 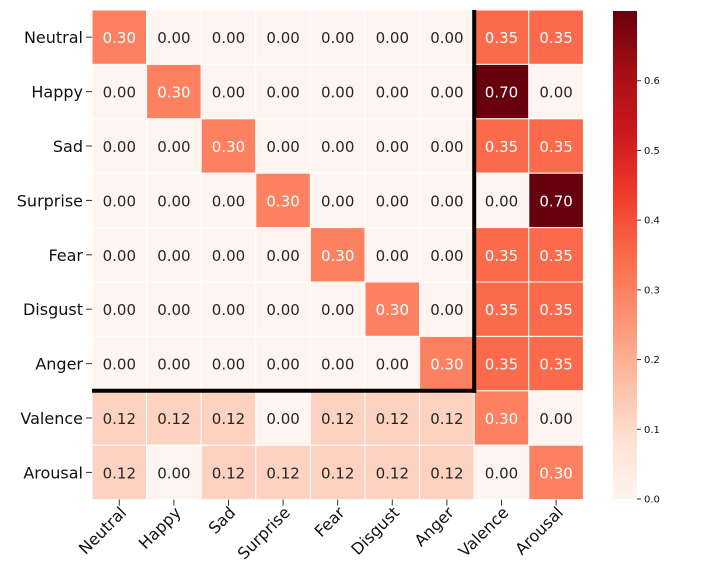 I want to click on column-label-anger: Anger, so click(x=434, y=526).